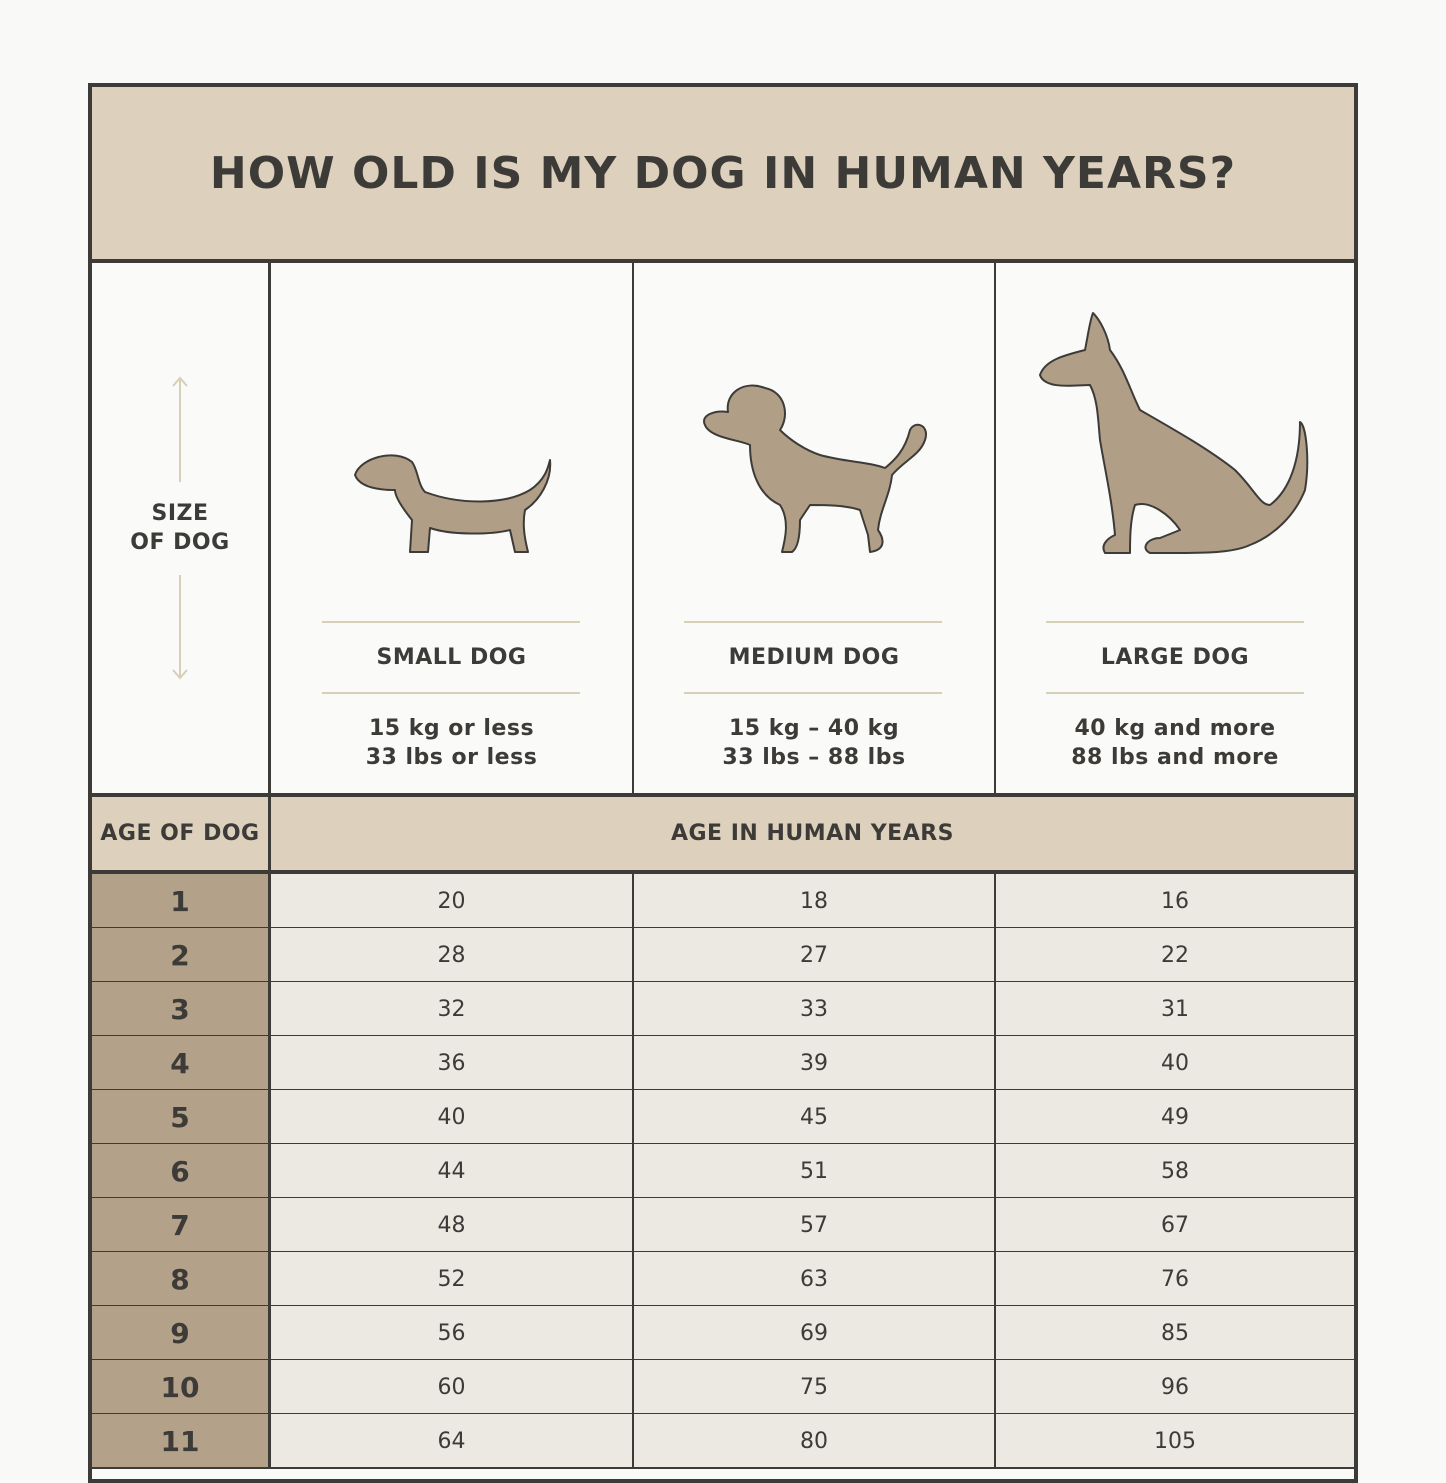  I want to click on human-age-cell: 39, so click(814, 1063).